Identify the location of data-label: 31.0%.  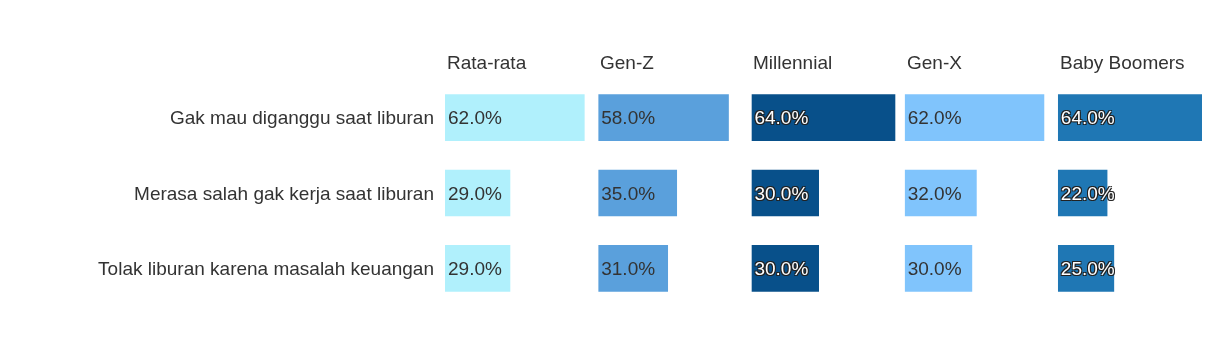
(628, 268).